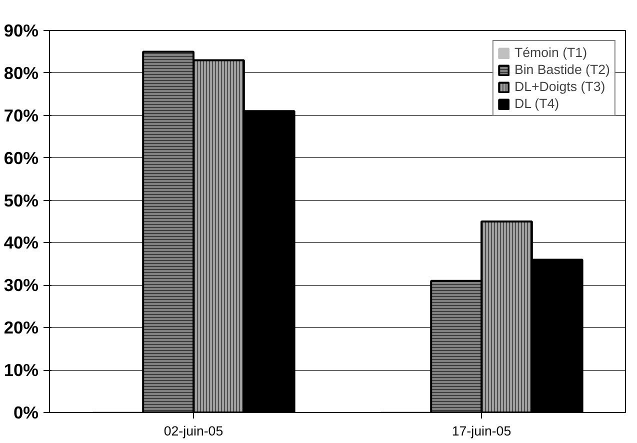  I want to click on y-tick-label: 90%, so click(21, 30).